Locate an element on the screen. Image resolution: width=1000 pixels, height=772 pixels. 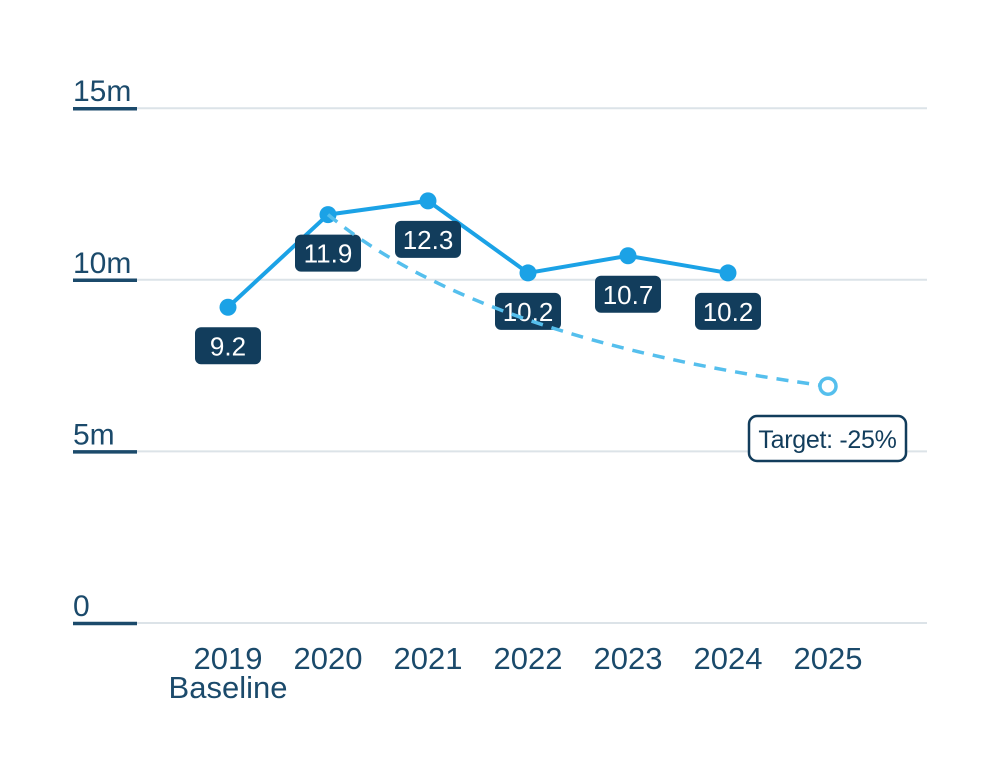
data-label-badge: 11.9 is located at coordinates (328, 253).